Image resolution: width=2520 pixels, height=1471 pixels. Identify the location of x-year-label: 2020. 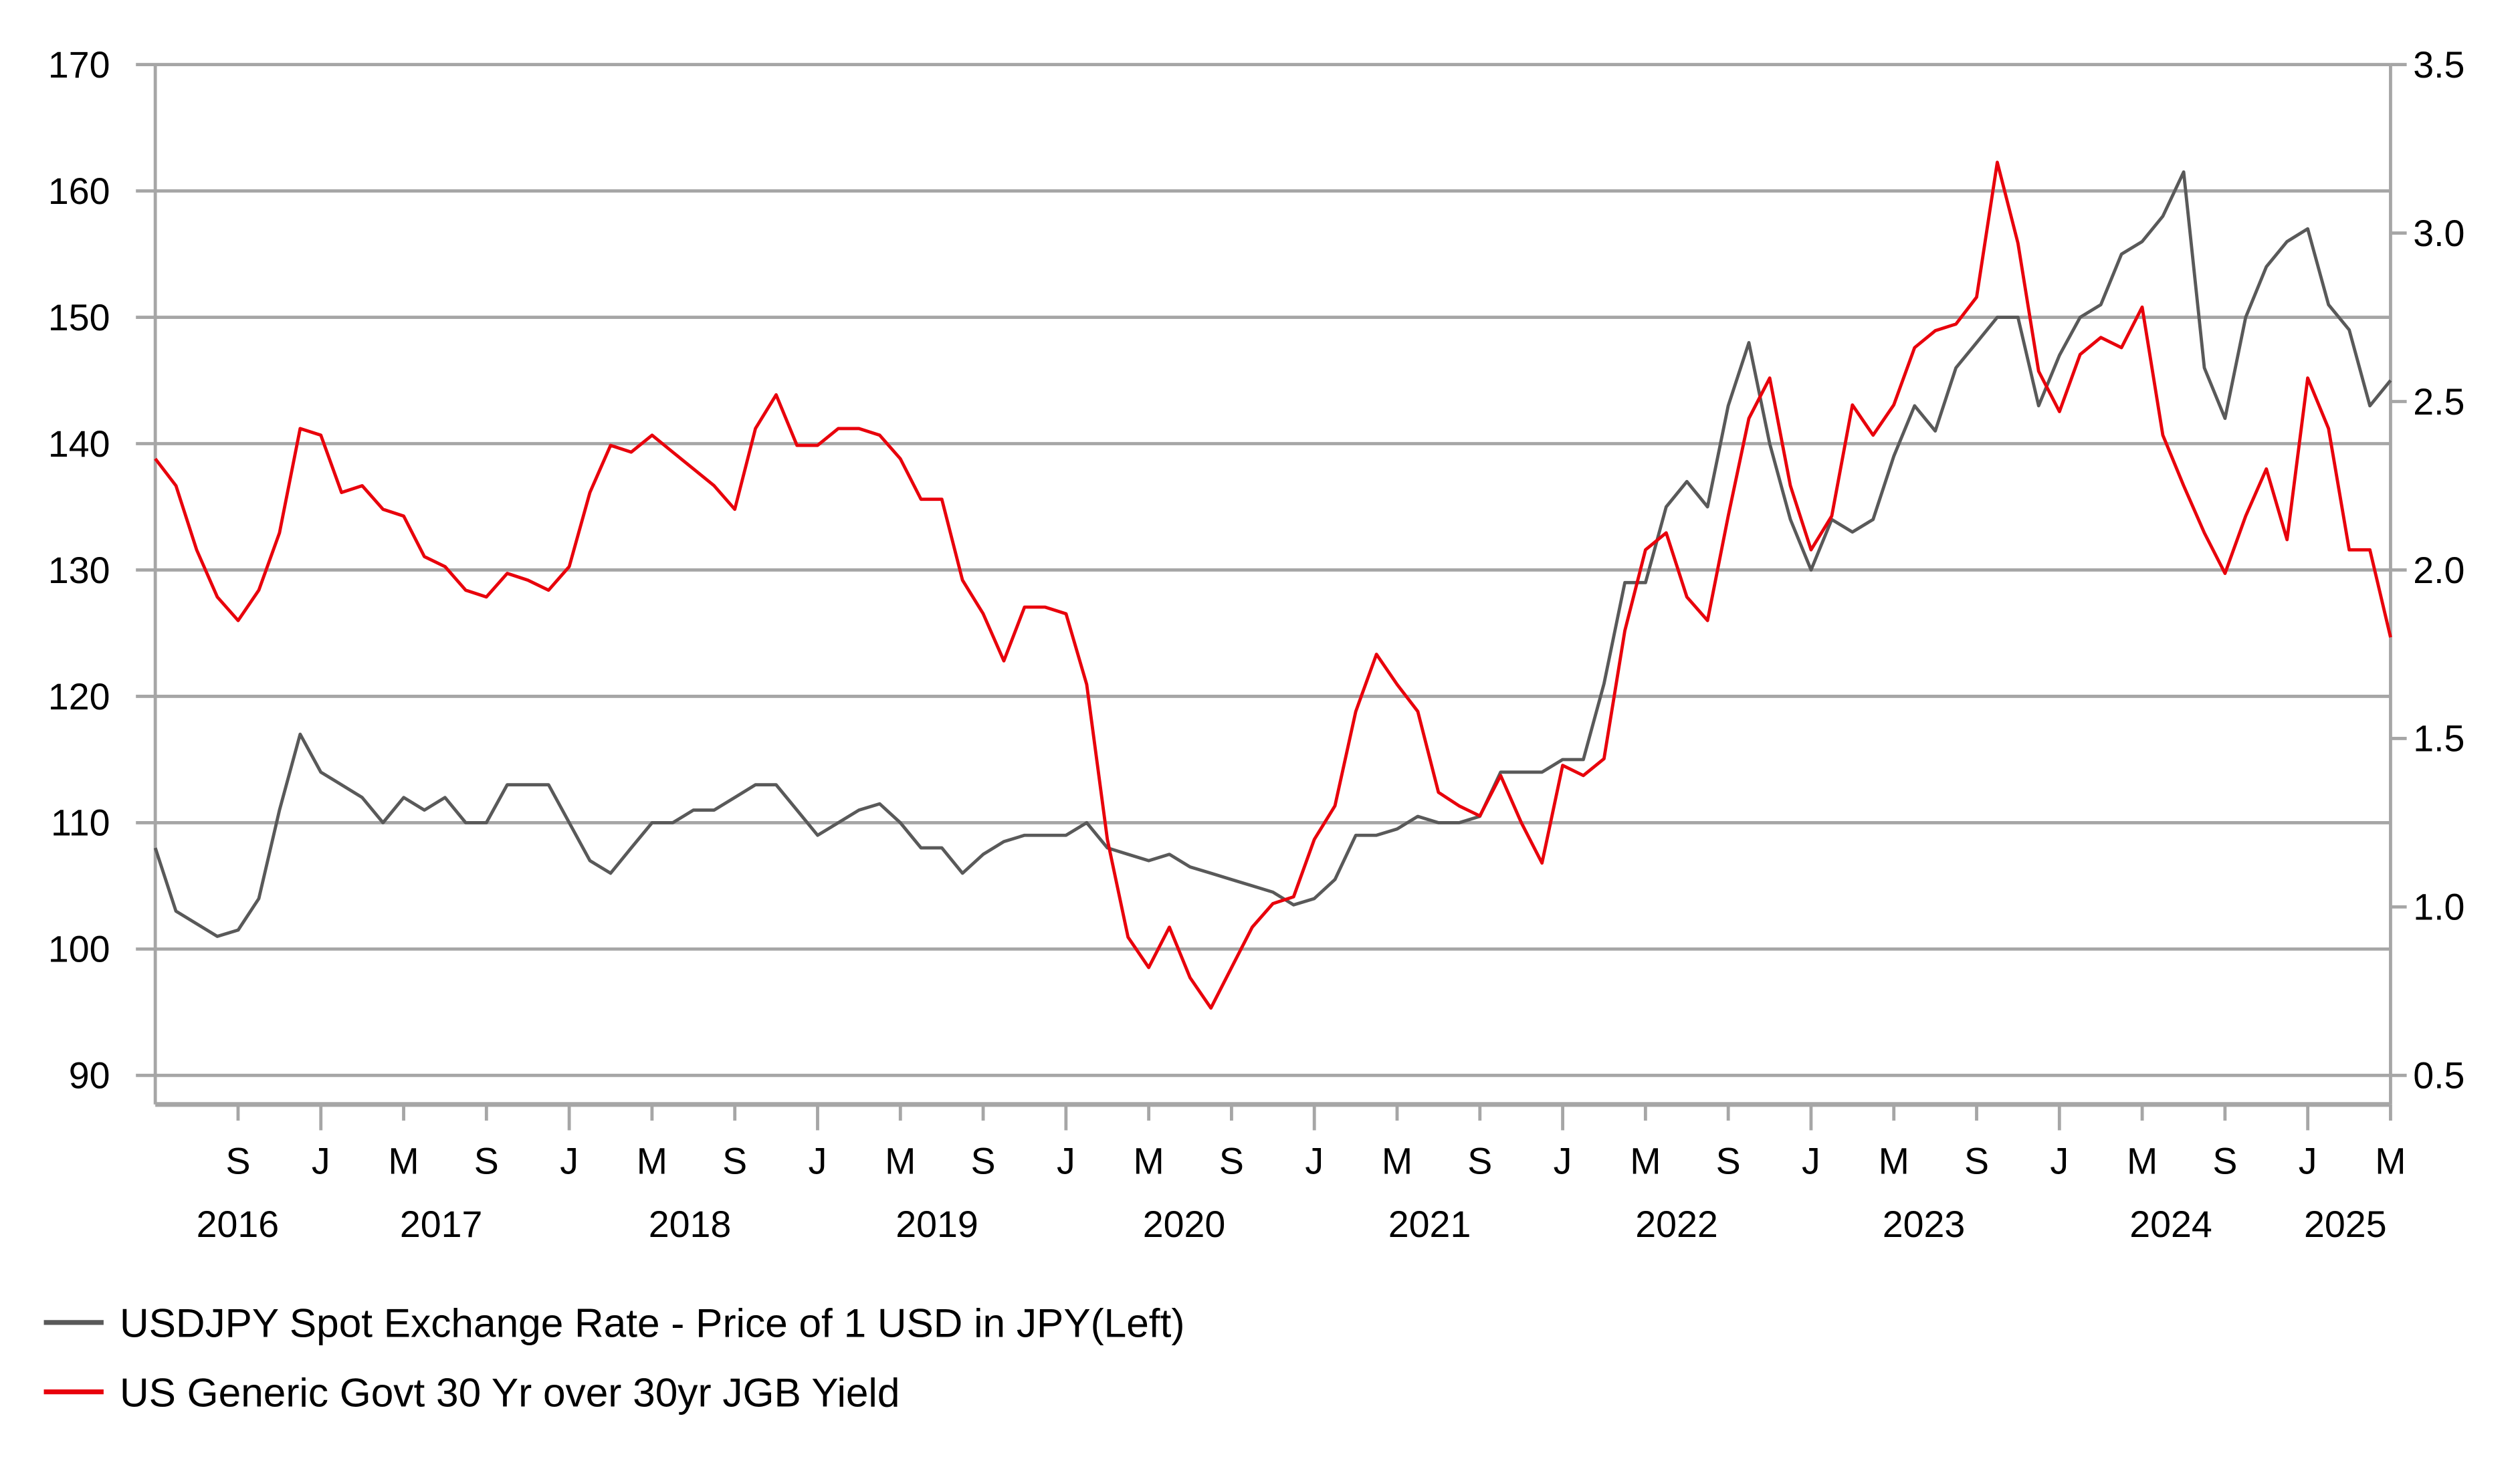
(1184, 1224).